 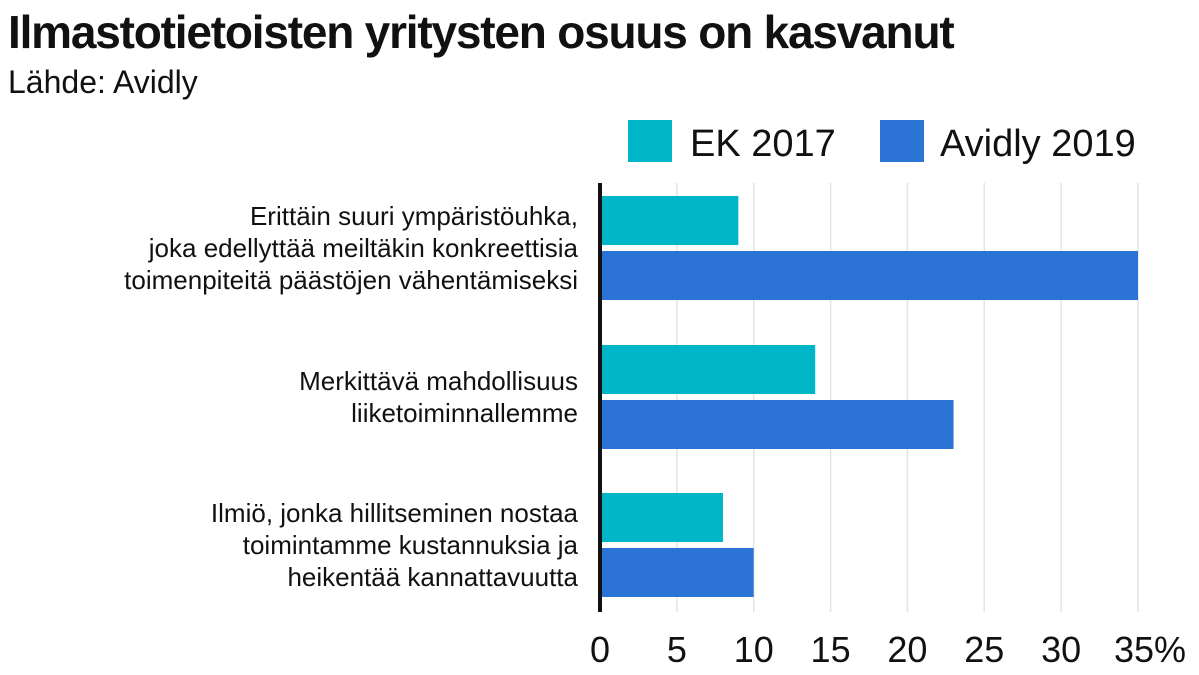 I want to click on x-tick-label: 30, so click(x=1061, y=649).